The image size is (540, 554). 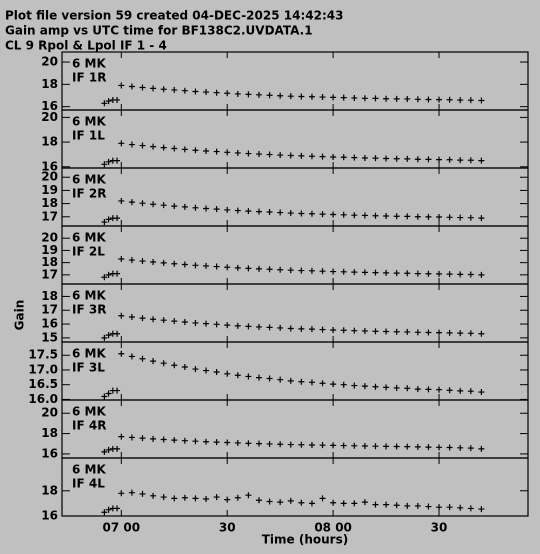 I want to click on x-tick-label: 30, so click(x=227, y=528).